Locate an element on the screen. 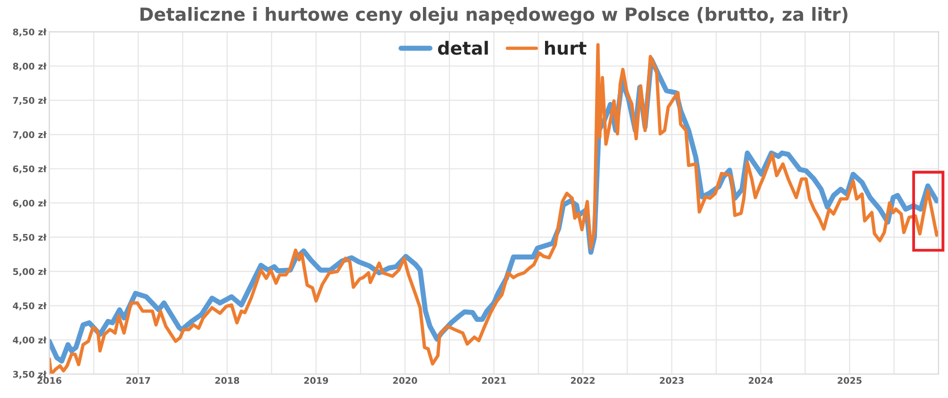 The width and height of the screenshot is (948, 398). x-tick-label: 2022 is located at coordinates (582, 380).